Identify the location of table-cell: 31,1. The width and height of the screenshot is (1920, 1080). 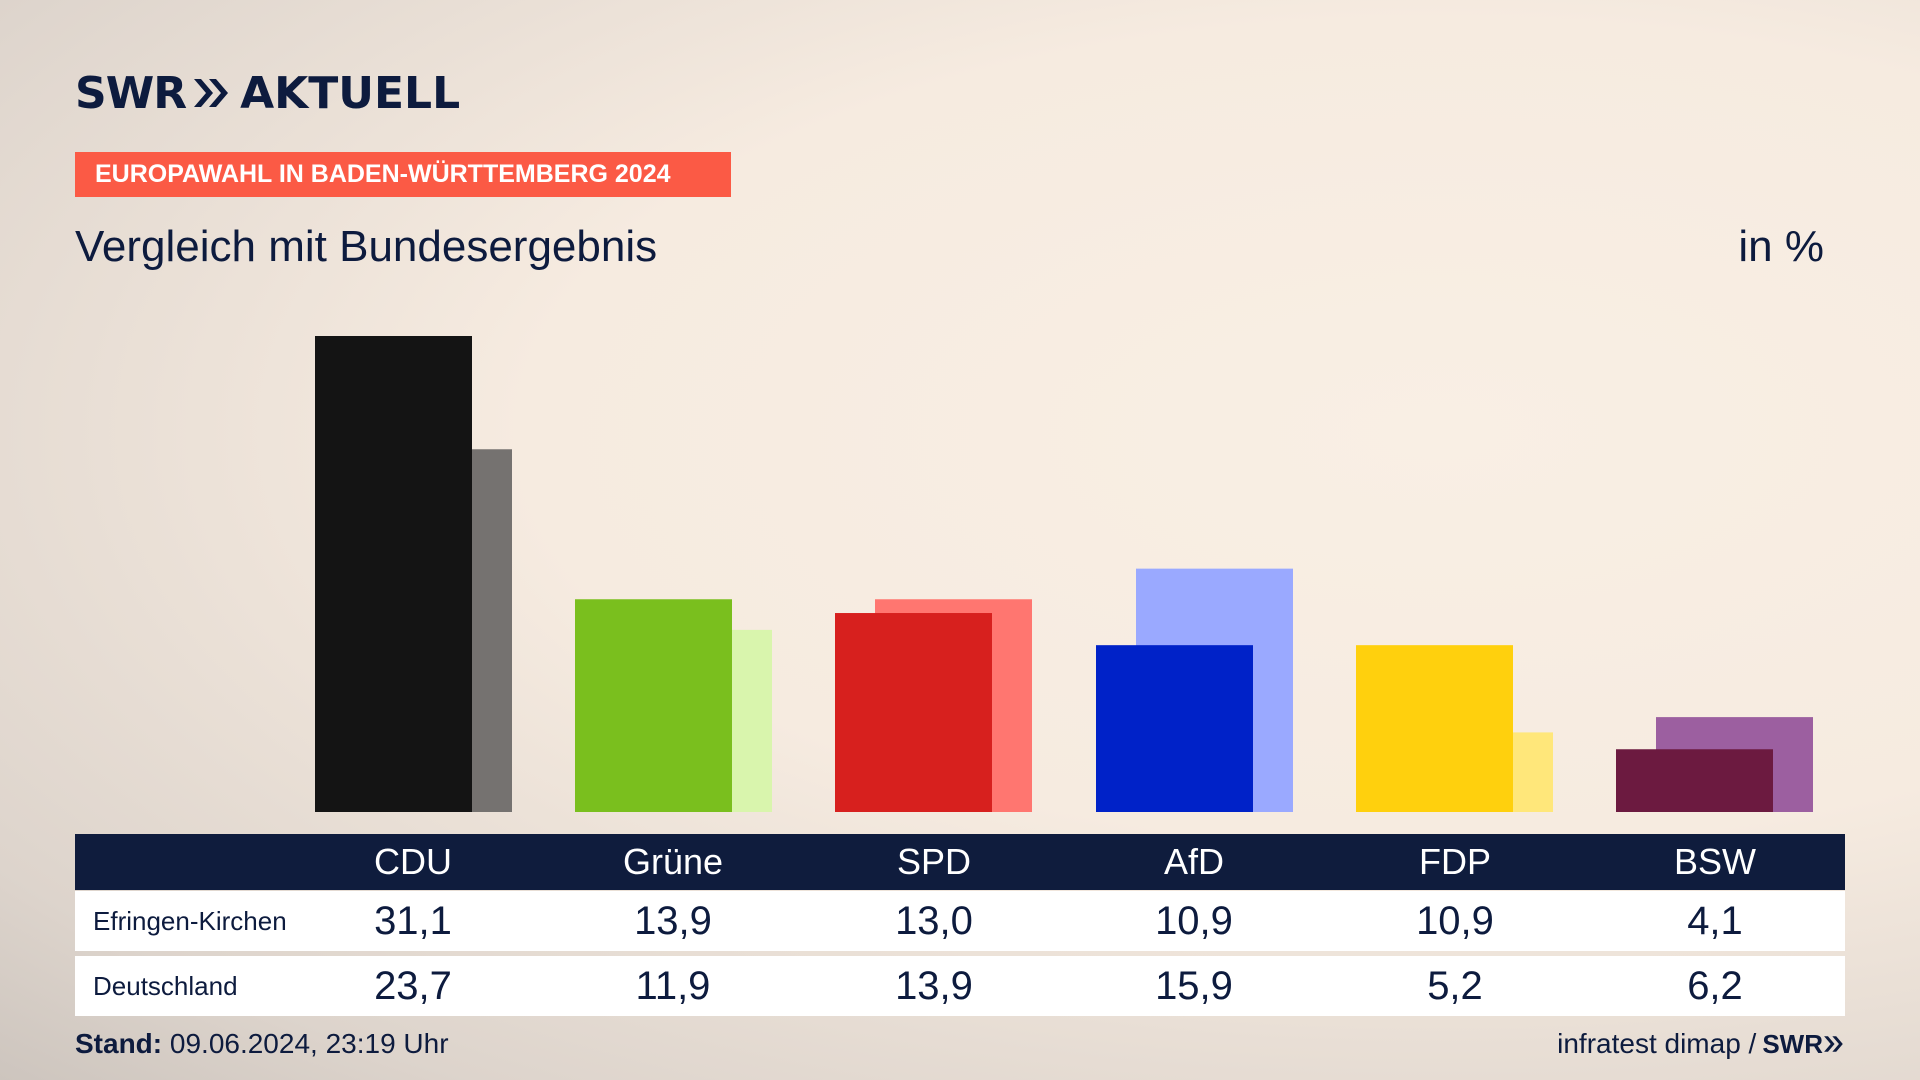
(413, 921).